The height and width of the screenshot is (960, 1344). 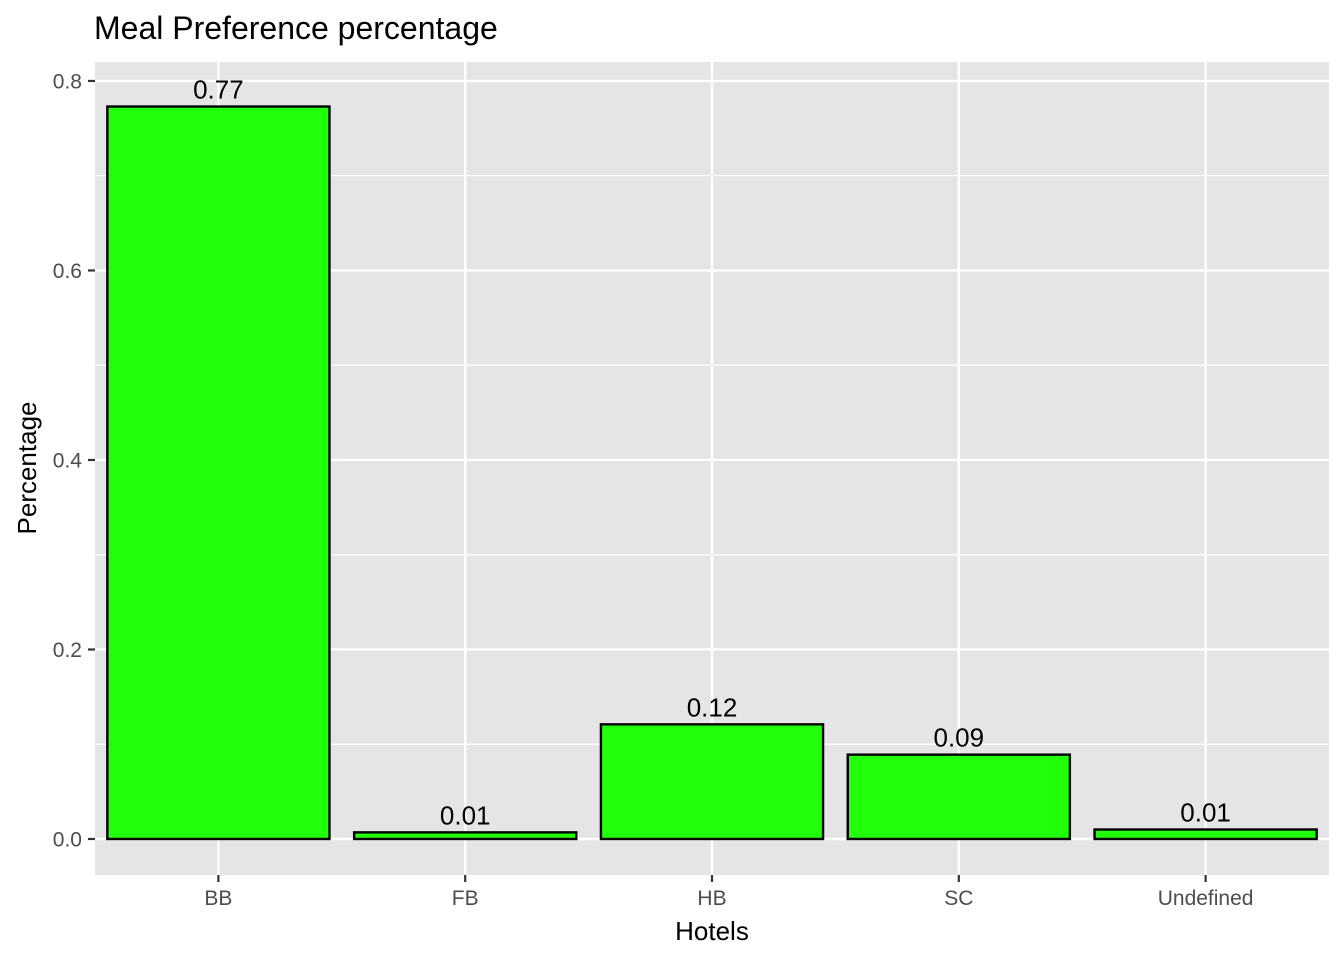 I want to click on data-label-bb: 0.77, so click(x=218, y=90).